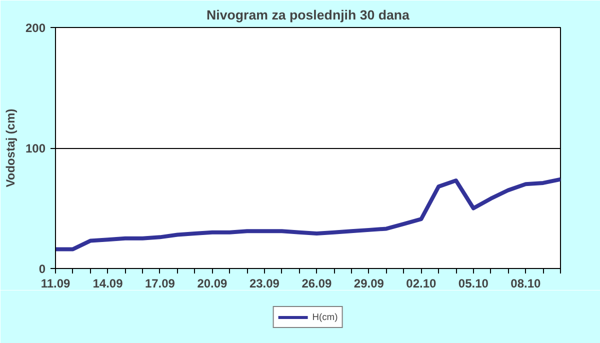 This screenshot has width=600, height=343. I want to click on x-tick-label: 20.09, so click(212, 283).